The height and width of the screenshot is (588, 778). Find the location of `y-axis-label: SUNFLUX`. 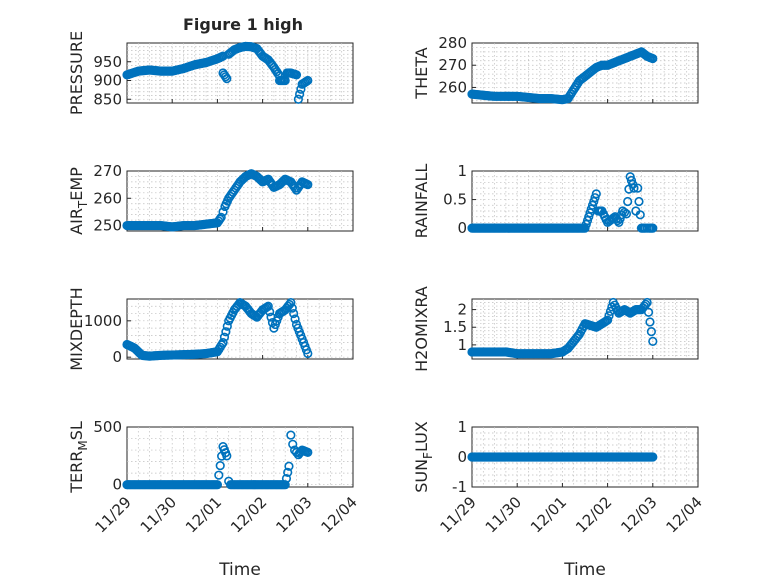

y-axis-label: SUNFLUX is located at coordinates (423, 457).